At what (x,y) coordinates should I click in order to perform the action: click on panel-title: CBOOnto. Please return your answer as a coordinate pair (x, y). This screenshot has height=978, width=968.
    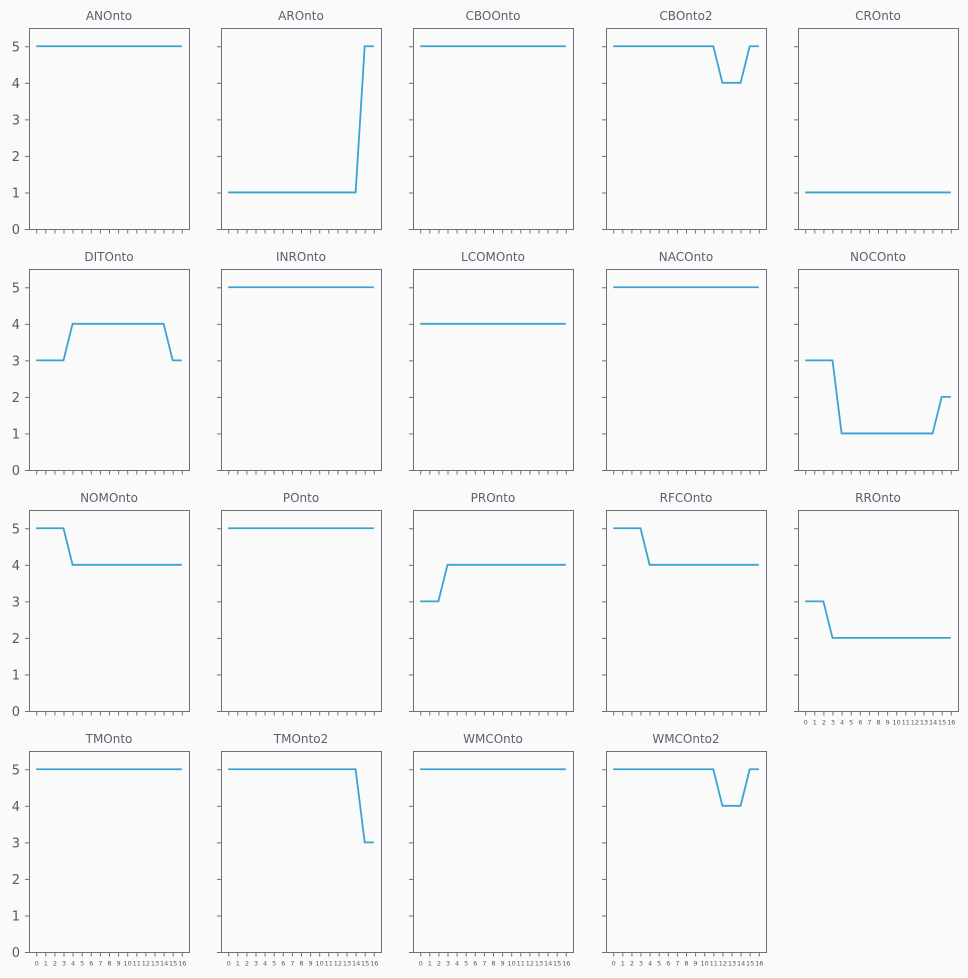
    Looking at the image, I should click on (493, 16).